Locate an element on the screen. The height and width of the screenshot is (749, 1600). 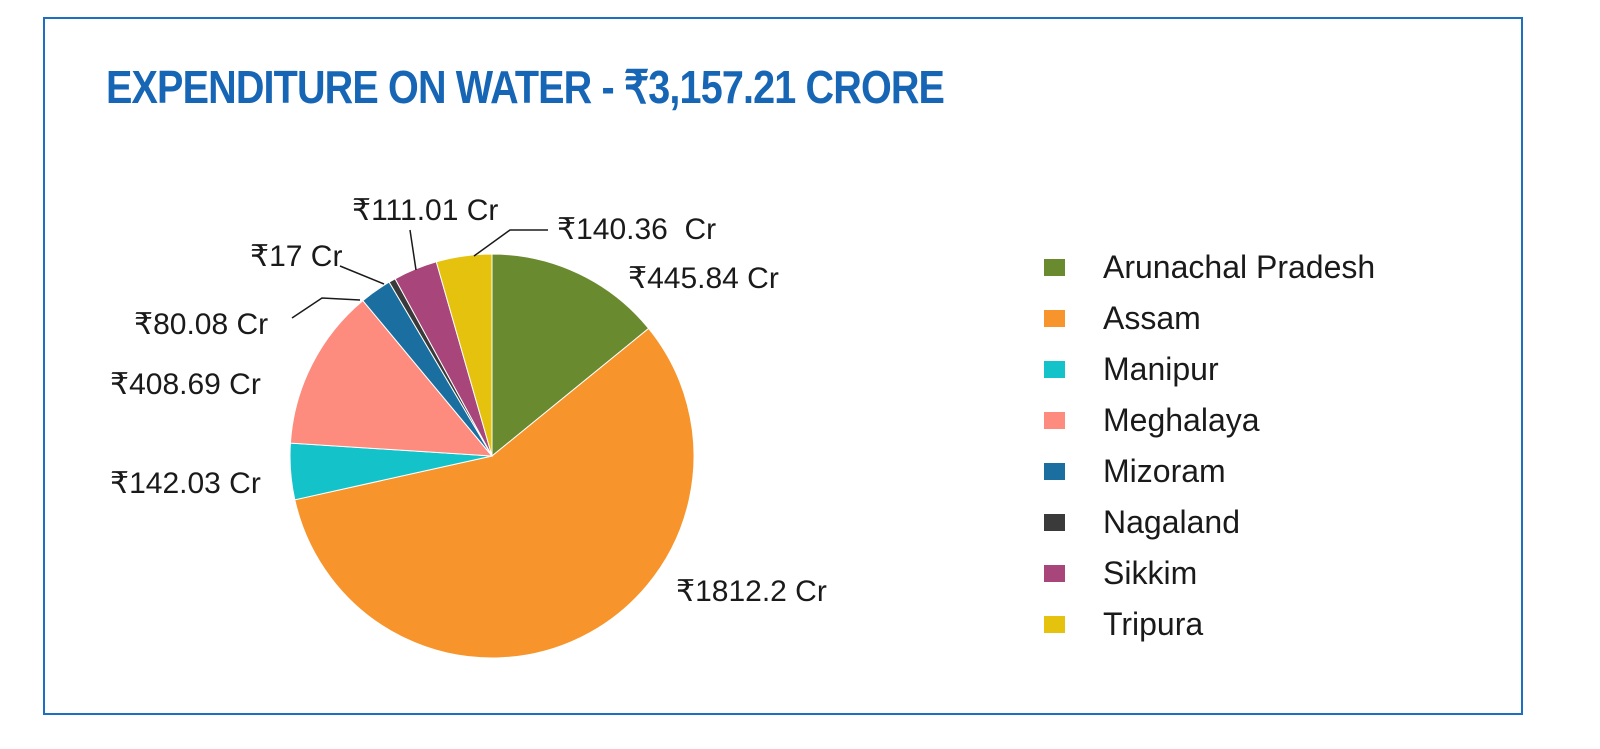
legend-label: Meghalaya is located at coordinates (1181, 420).